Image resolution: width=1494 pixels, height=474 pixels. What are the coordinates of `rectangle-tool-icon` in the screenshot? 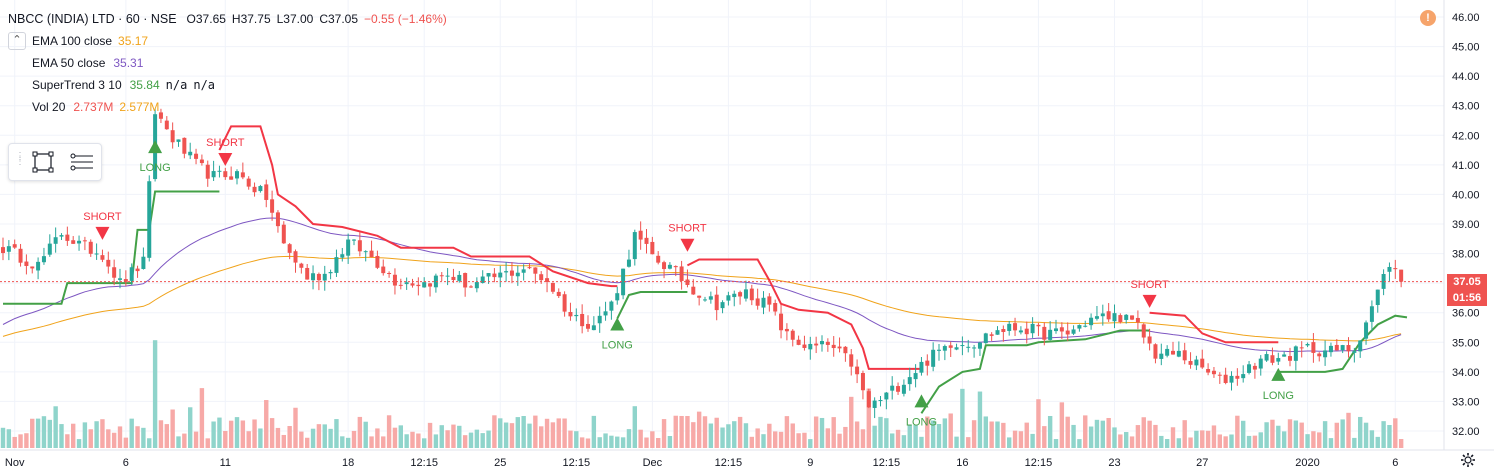 It's located at (43, 162).